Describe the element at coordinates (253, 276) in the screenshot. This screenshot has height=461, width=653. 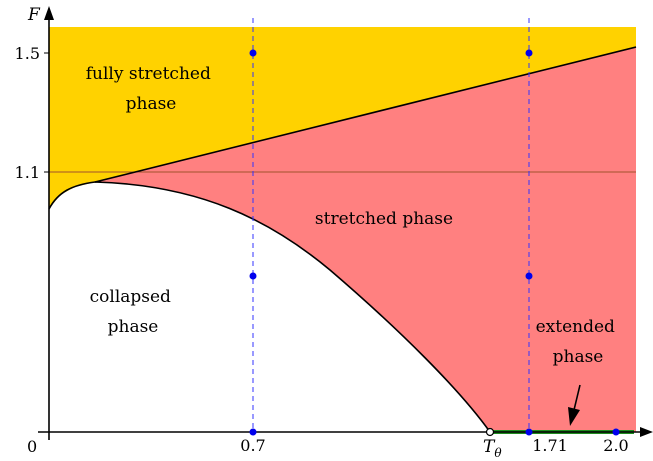
I see `point-07-mid` at that location.